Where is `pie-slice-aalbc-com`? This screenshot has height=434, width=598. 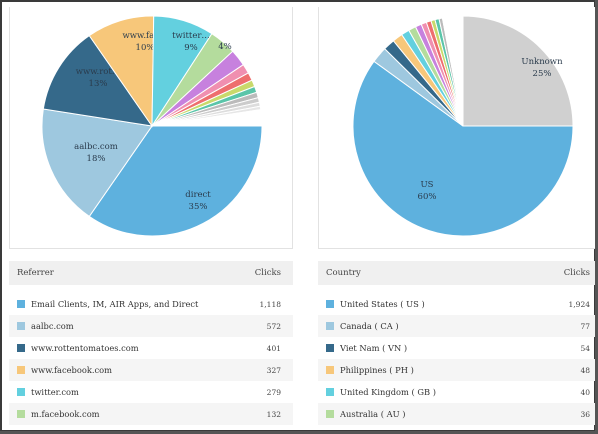
pie-slice-aalbc-com is located at coordinates (97, 163).